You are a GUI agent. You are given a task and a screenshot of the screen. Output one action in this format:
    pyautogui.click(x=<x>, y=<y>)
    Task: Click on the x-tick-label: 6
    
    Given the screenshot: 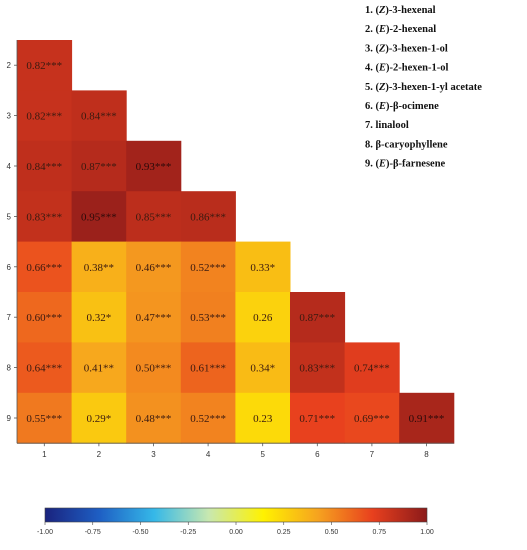 What is the action you would take?
    pyautogui.click(x=317, y=454)
    